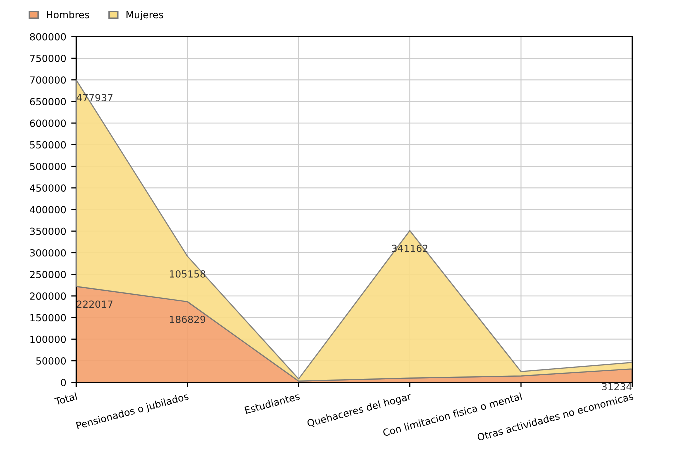 The height and width of the screenshot is (461, 695). What do you see at coordinates (48, 166) in the screenshot?
I see `y-tick-label: 500000` at bounding box center [48, 166].